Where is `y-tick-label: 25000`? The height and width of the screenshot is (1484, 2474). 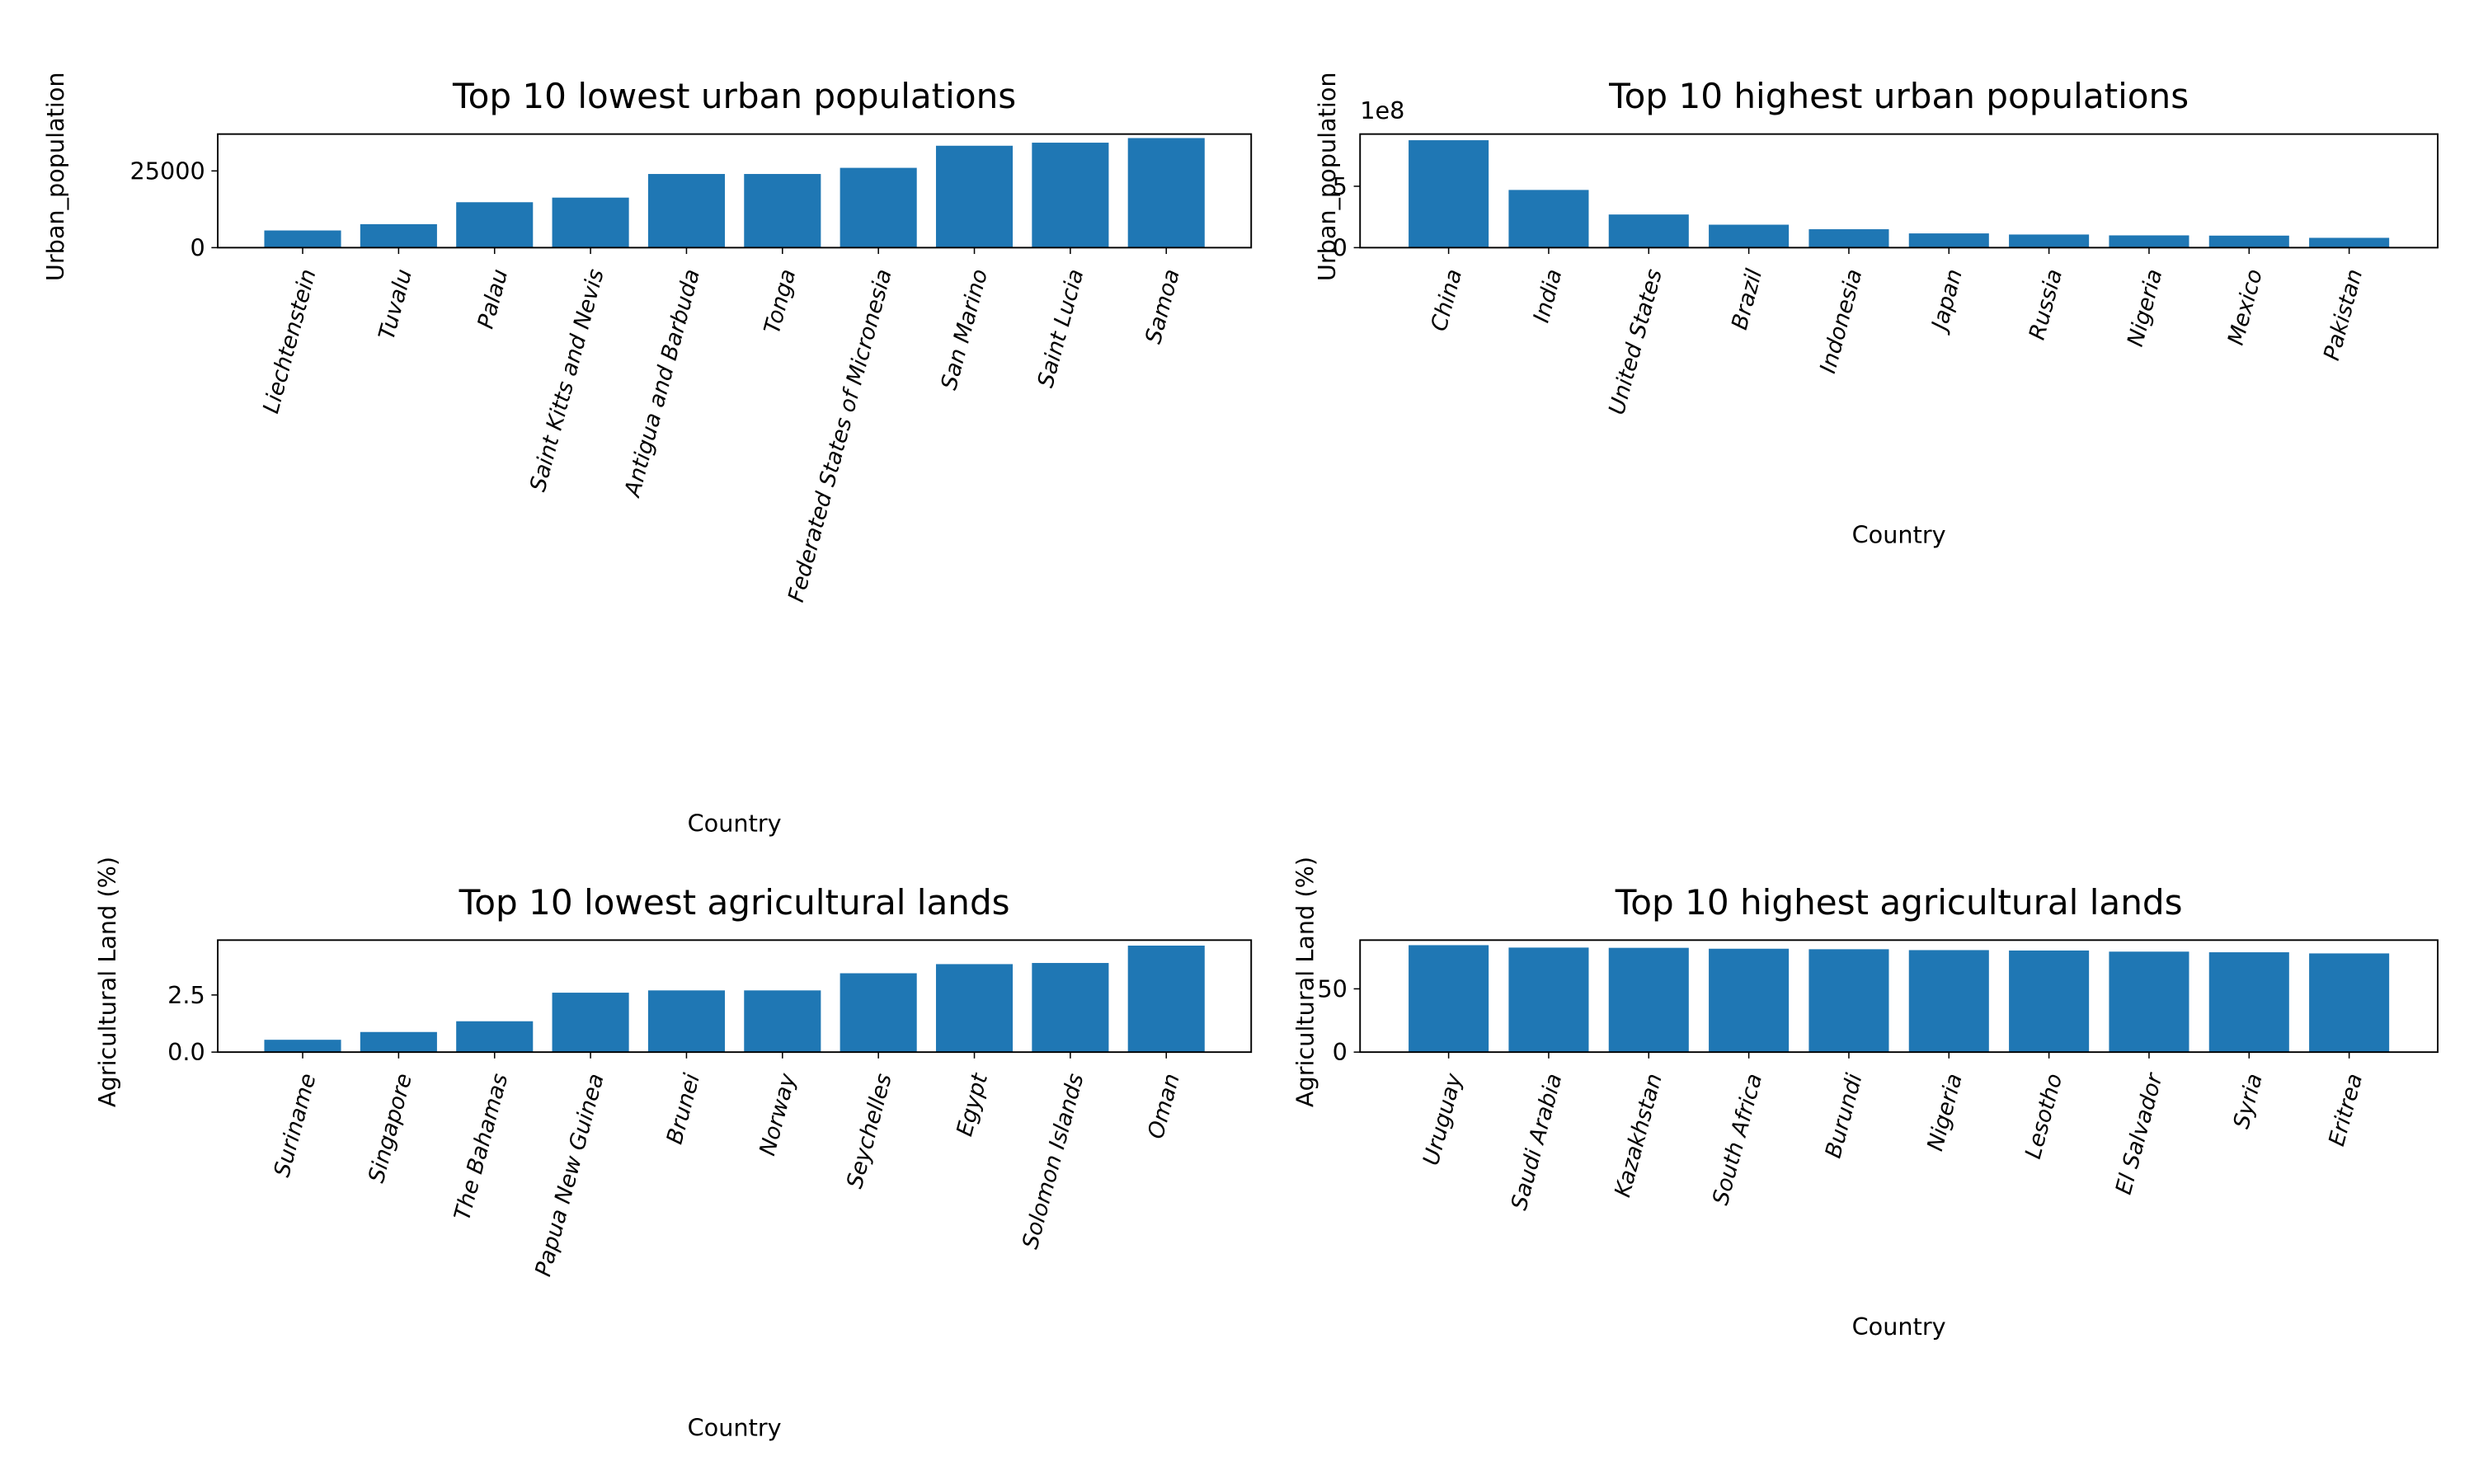 y-tick-label: 25000 is located at coordinates (167, 171).